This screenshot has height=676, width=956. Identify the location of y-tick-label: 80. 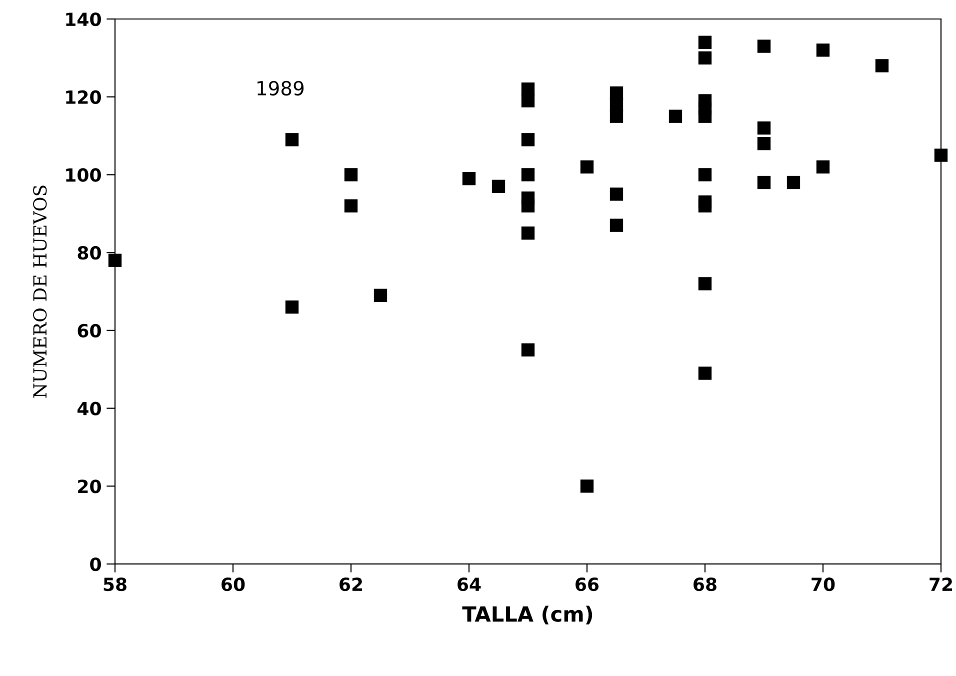
(89, 253).